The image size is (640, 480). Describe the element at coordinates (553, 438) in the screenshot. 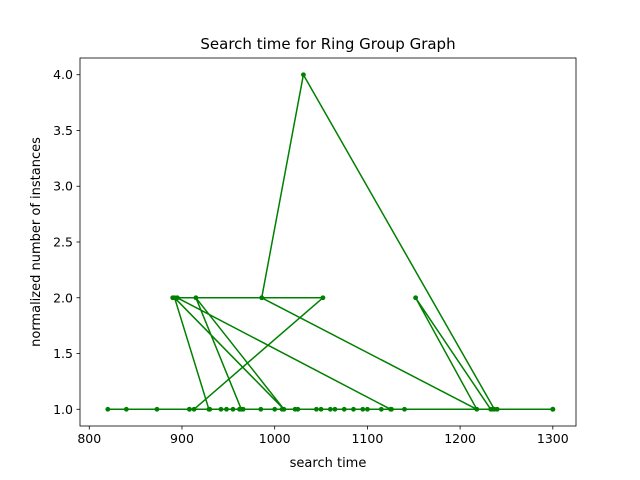

I see `x-tick-label: 1300` at that location.